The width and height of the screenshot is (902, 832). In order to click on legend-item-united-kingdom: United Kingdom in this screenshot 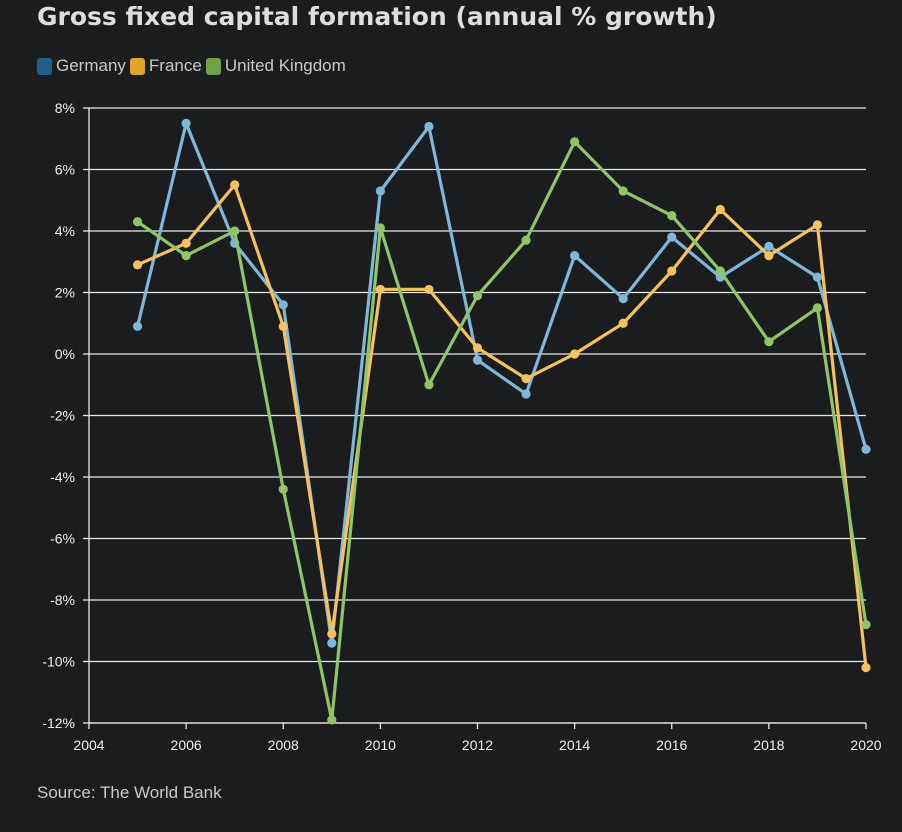, I will do `click(275, 66)`.